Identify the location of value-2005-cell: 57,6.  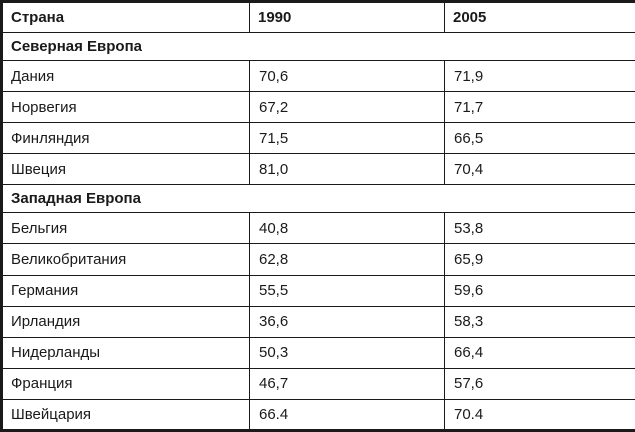
(539, 383).